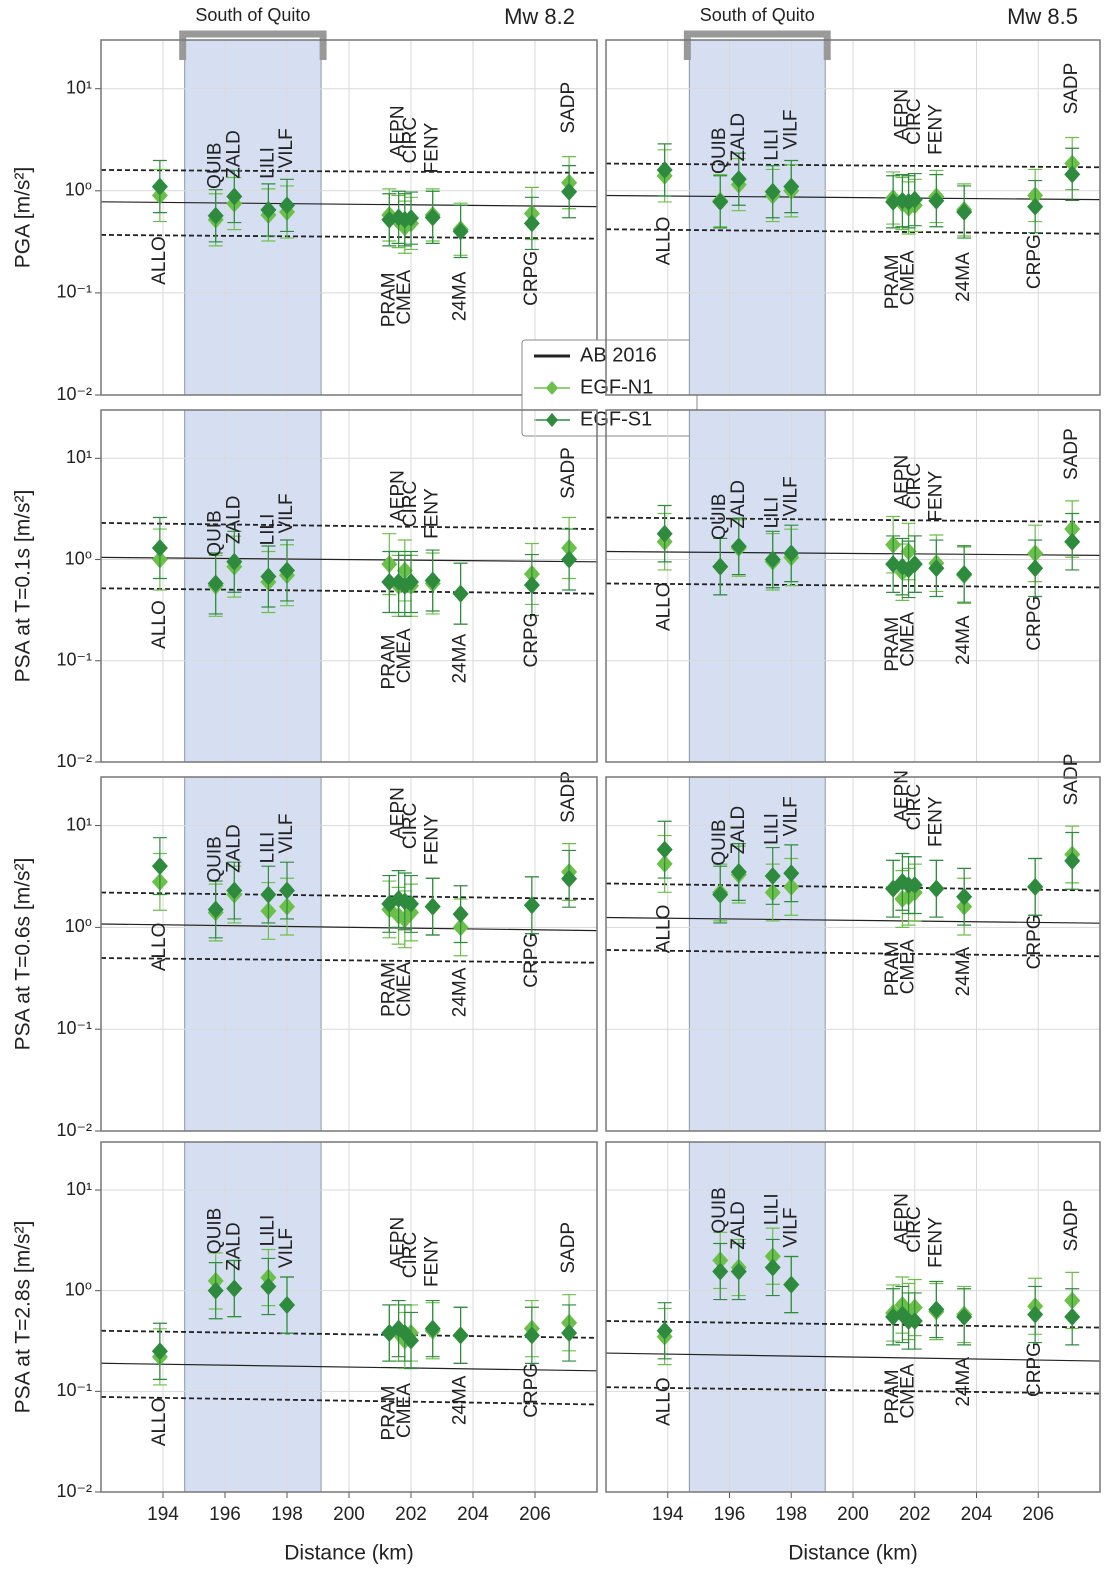 This screenshot has width=1105, height=1577. Describe the element at coordinates (915, 1514) in the screenshot. I see `x-tick-label: 202` at that location.